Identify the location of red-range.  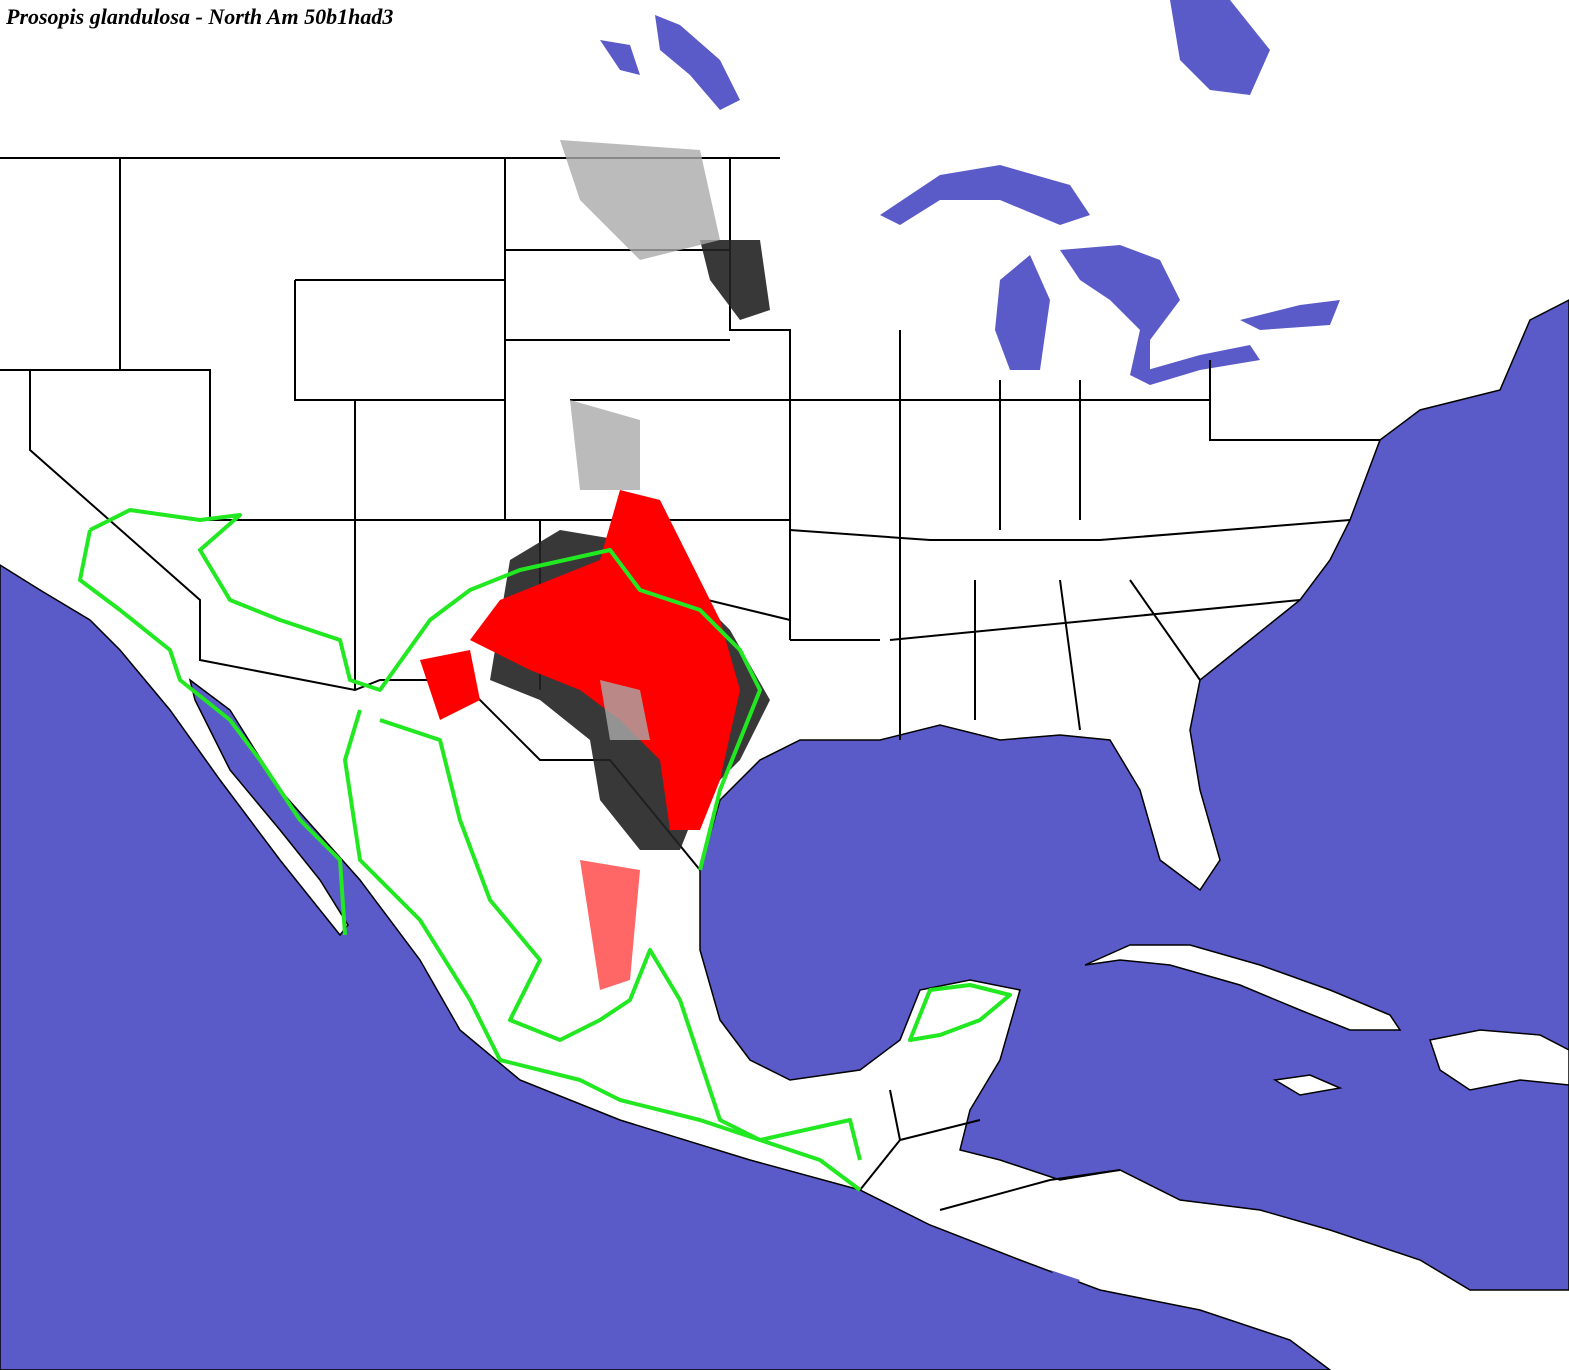
(580, 740).